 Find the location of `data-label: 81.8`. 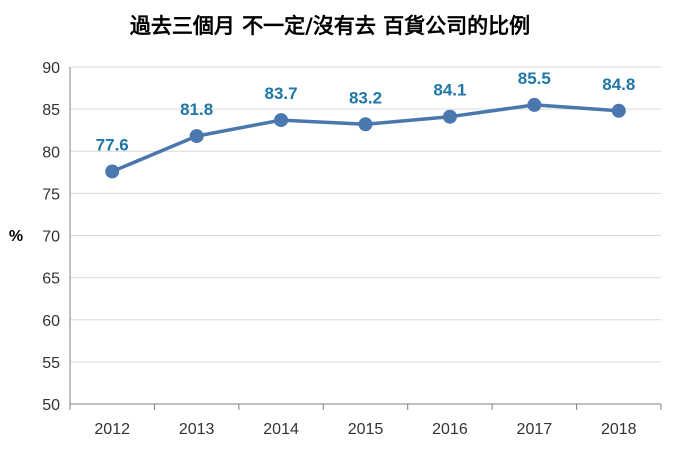

data-label: 81.8 is located at coordinates (196, 109).